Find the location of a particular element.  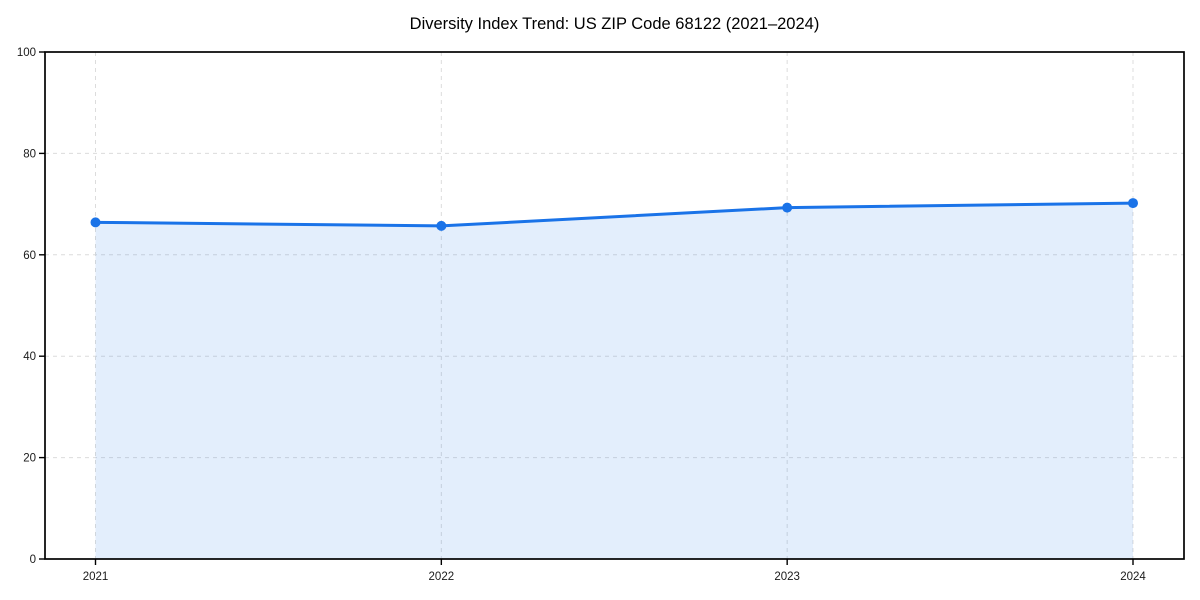

y-tick-label: 60 is located at coordinates (29, 256).